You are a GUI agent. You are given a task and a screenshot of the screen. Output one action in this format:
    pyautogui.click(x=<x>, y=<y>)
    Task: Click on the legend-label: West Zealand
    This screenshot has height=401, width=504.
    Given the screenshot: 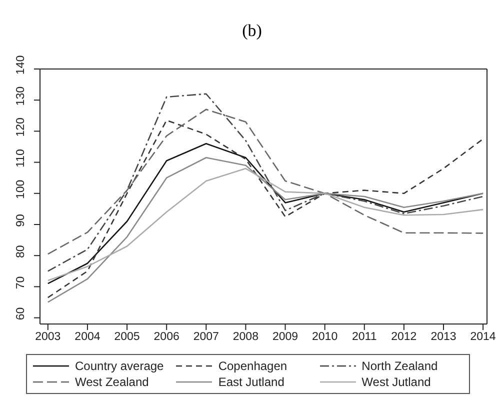 What is the action you would take?
    pyautogui.click(x=112, y=382)
    